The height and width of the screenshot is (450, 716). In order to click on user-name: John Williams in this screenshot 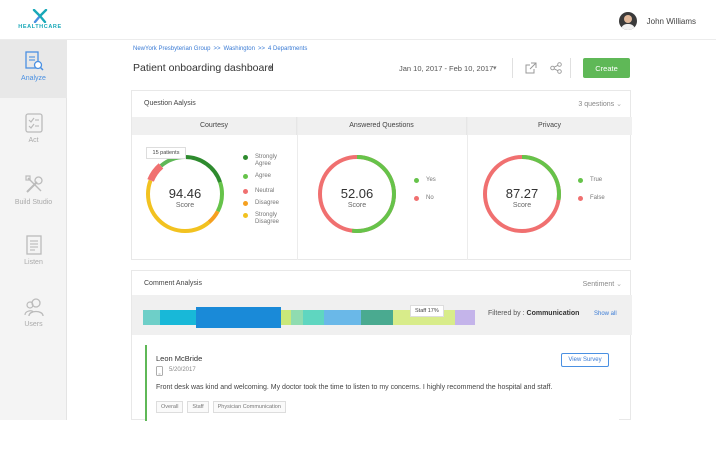, I will do `click(671, 21)`.